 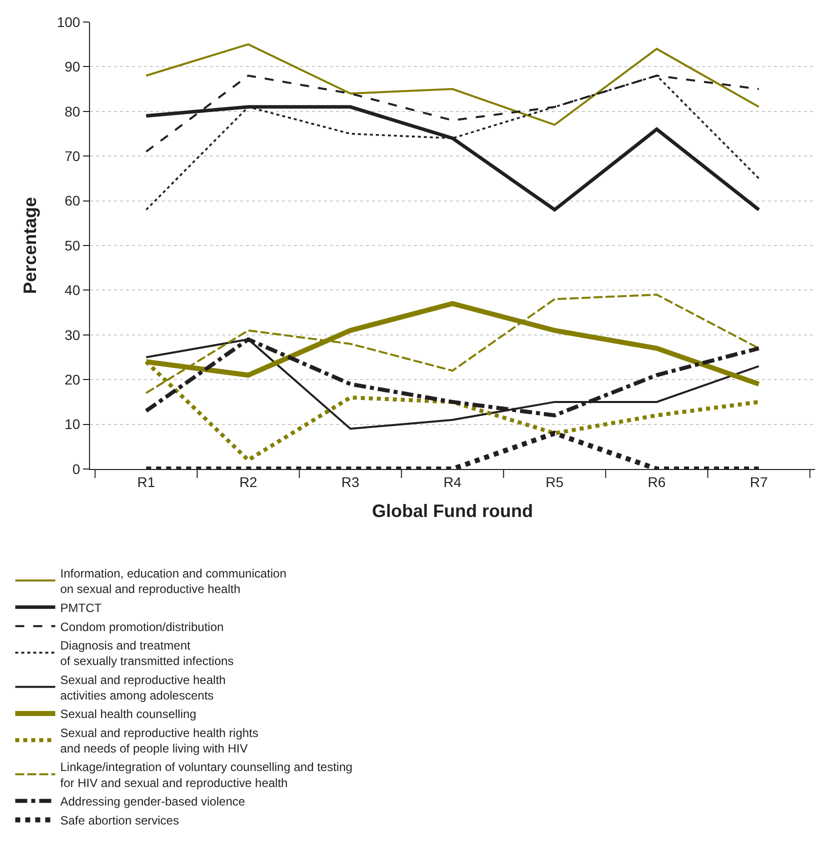 What do you see at coordinates (248, 482) in the screenshot?
I see `x-tick-label: R2` at bounding box center [248, 482].